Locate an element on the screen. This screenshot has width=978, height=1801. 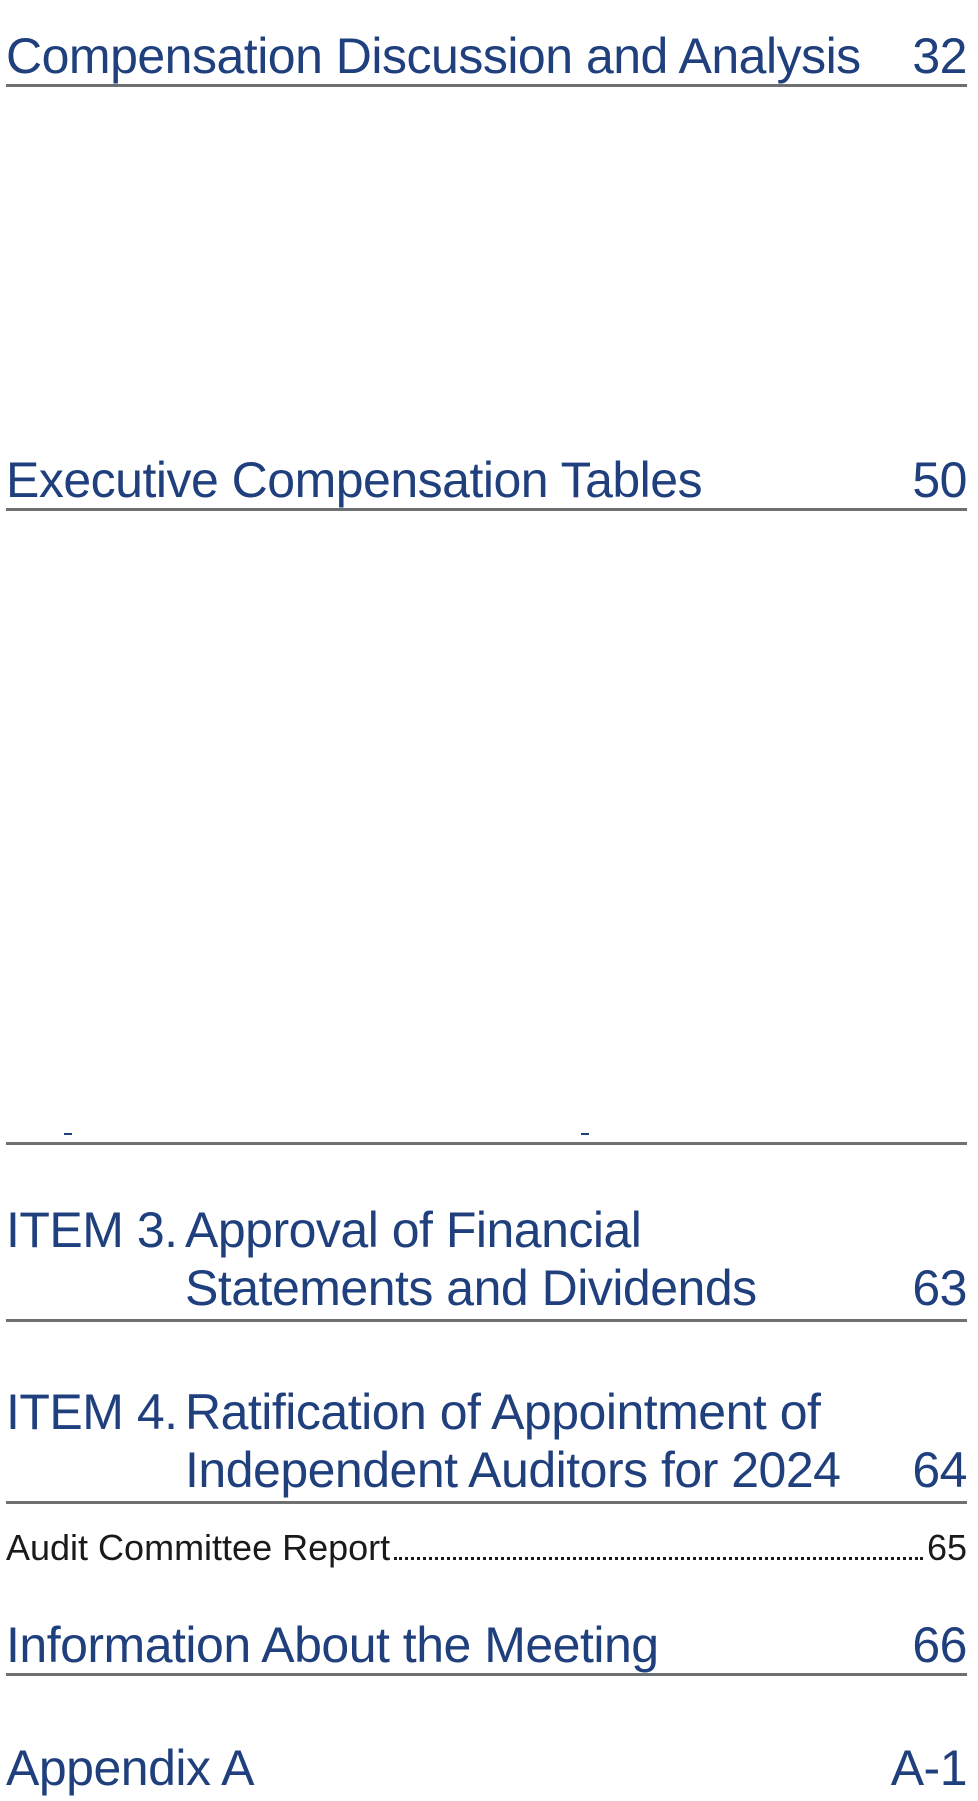
toc-entry-compensation-discussion: Compensation Discussion and Analysis 32 is located at coordinates (486, 57).